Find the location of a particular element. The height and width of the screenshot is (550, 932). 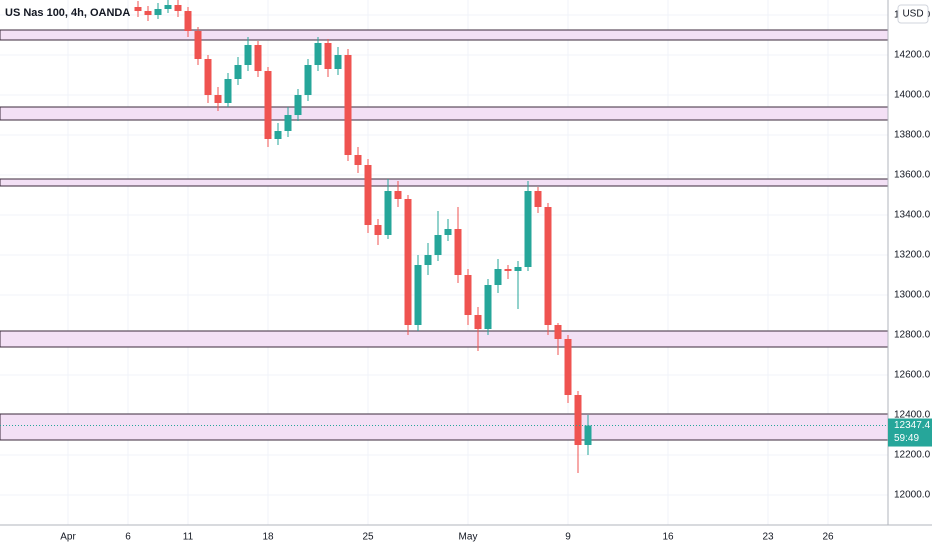

y-tick-label: 13000.0 is located at coordinates (912, 295).